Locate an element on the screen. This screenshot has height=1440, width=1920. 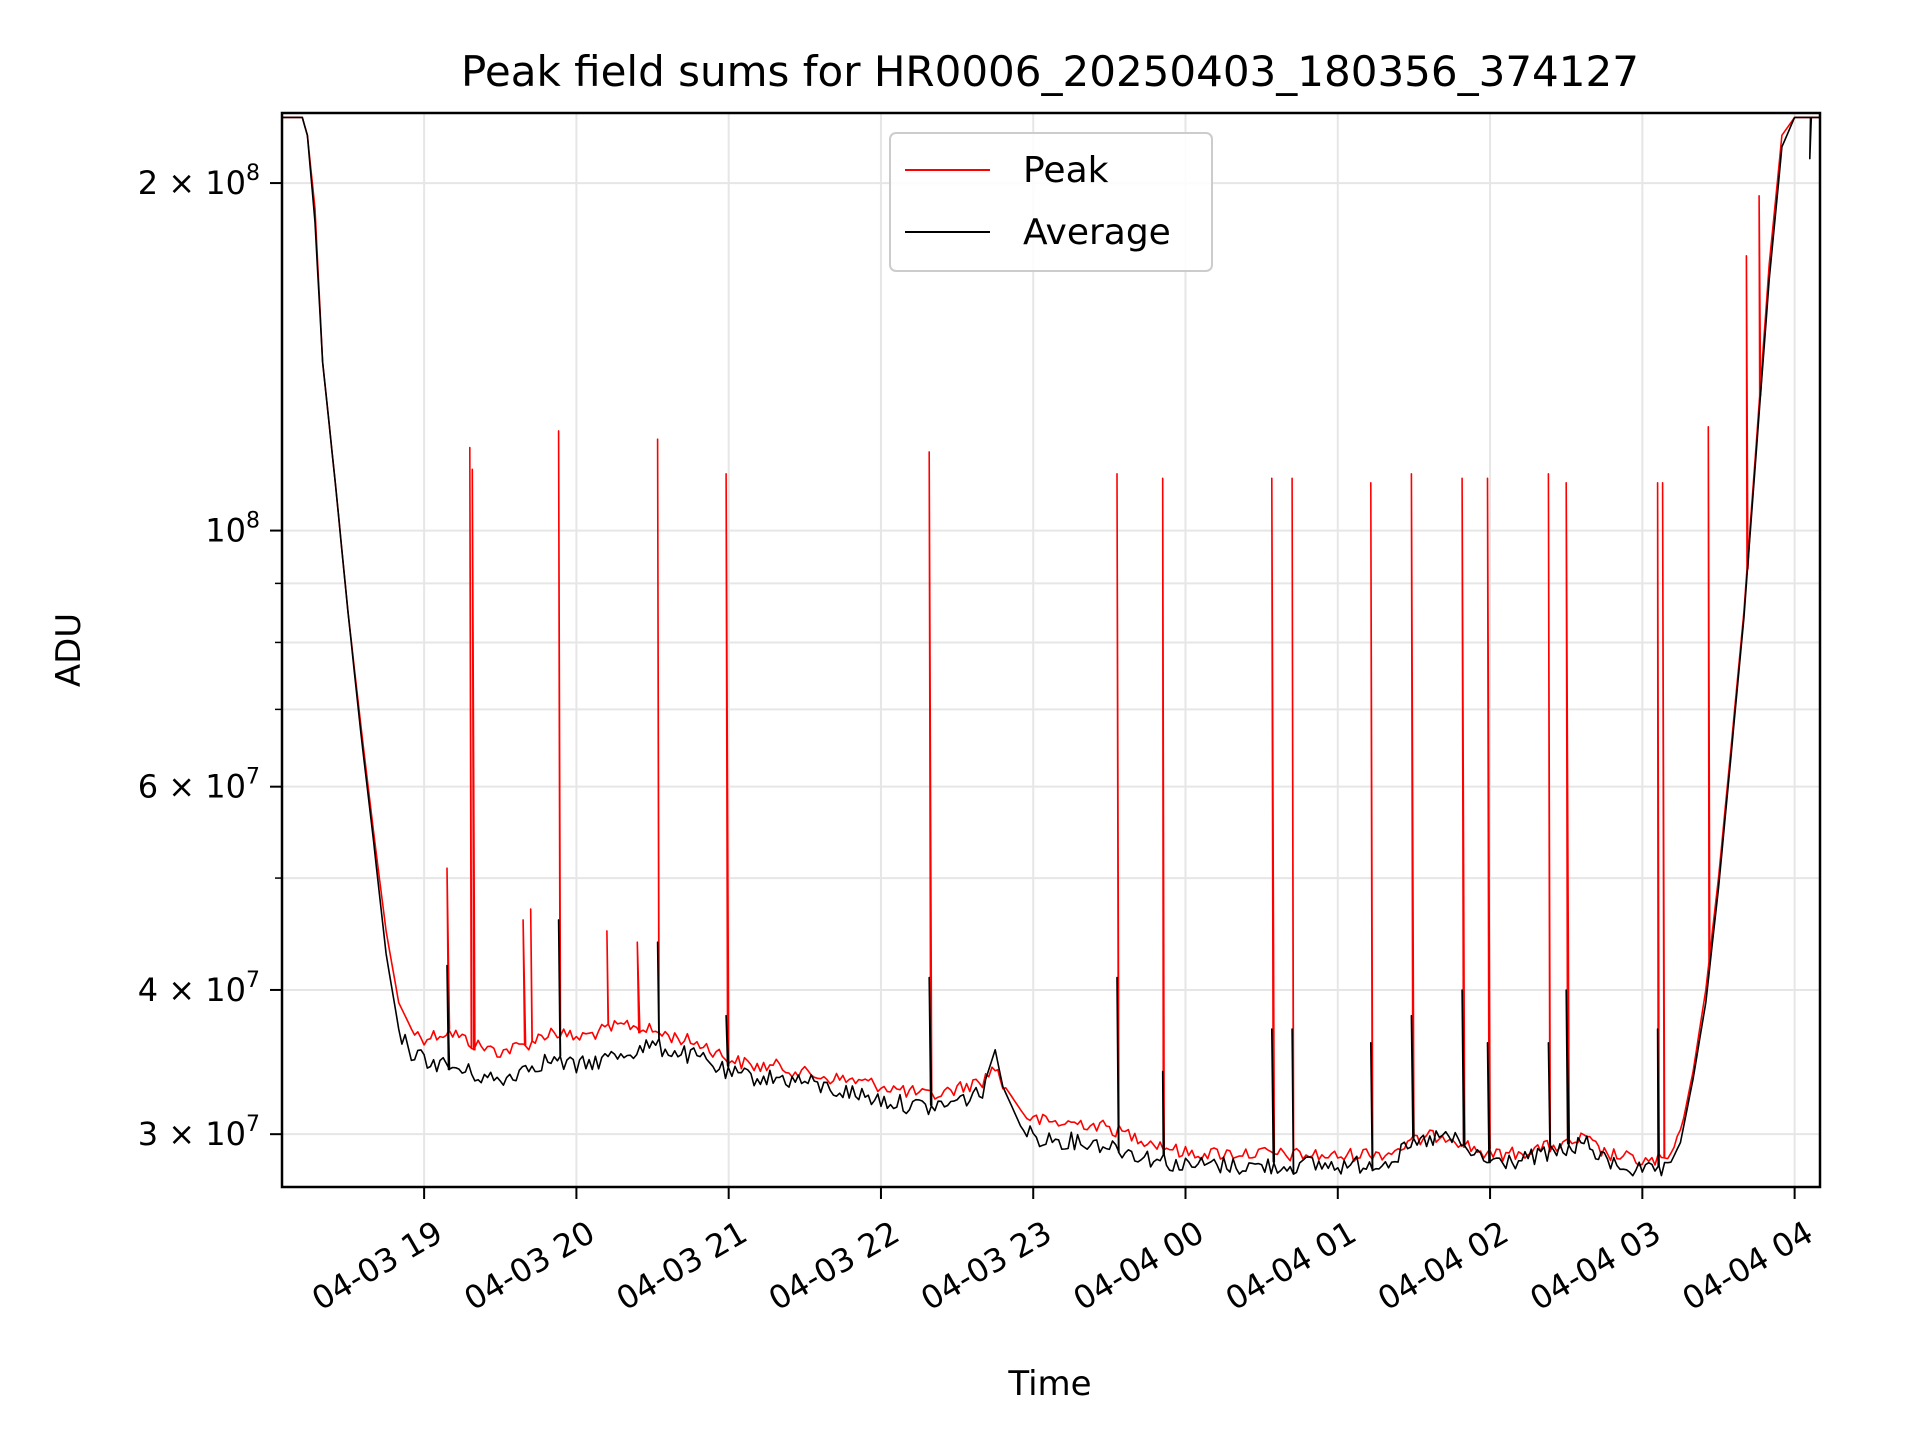
y-tick-label: 6 × 107 is located at coordinates (199, 785).